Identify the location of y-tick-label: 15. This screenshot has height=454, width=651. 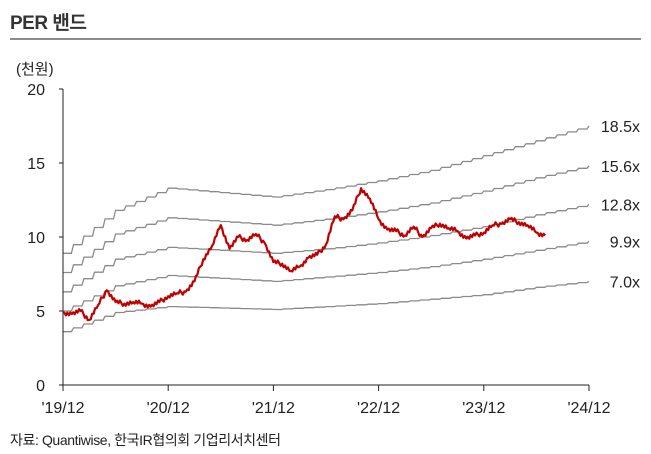
(36, 164).